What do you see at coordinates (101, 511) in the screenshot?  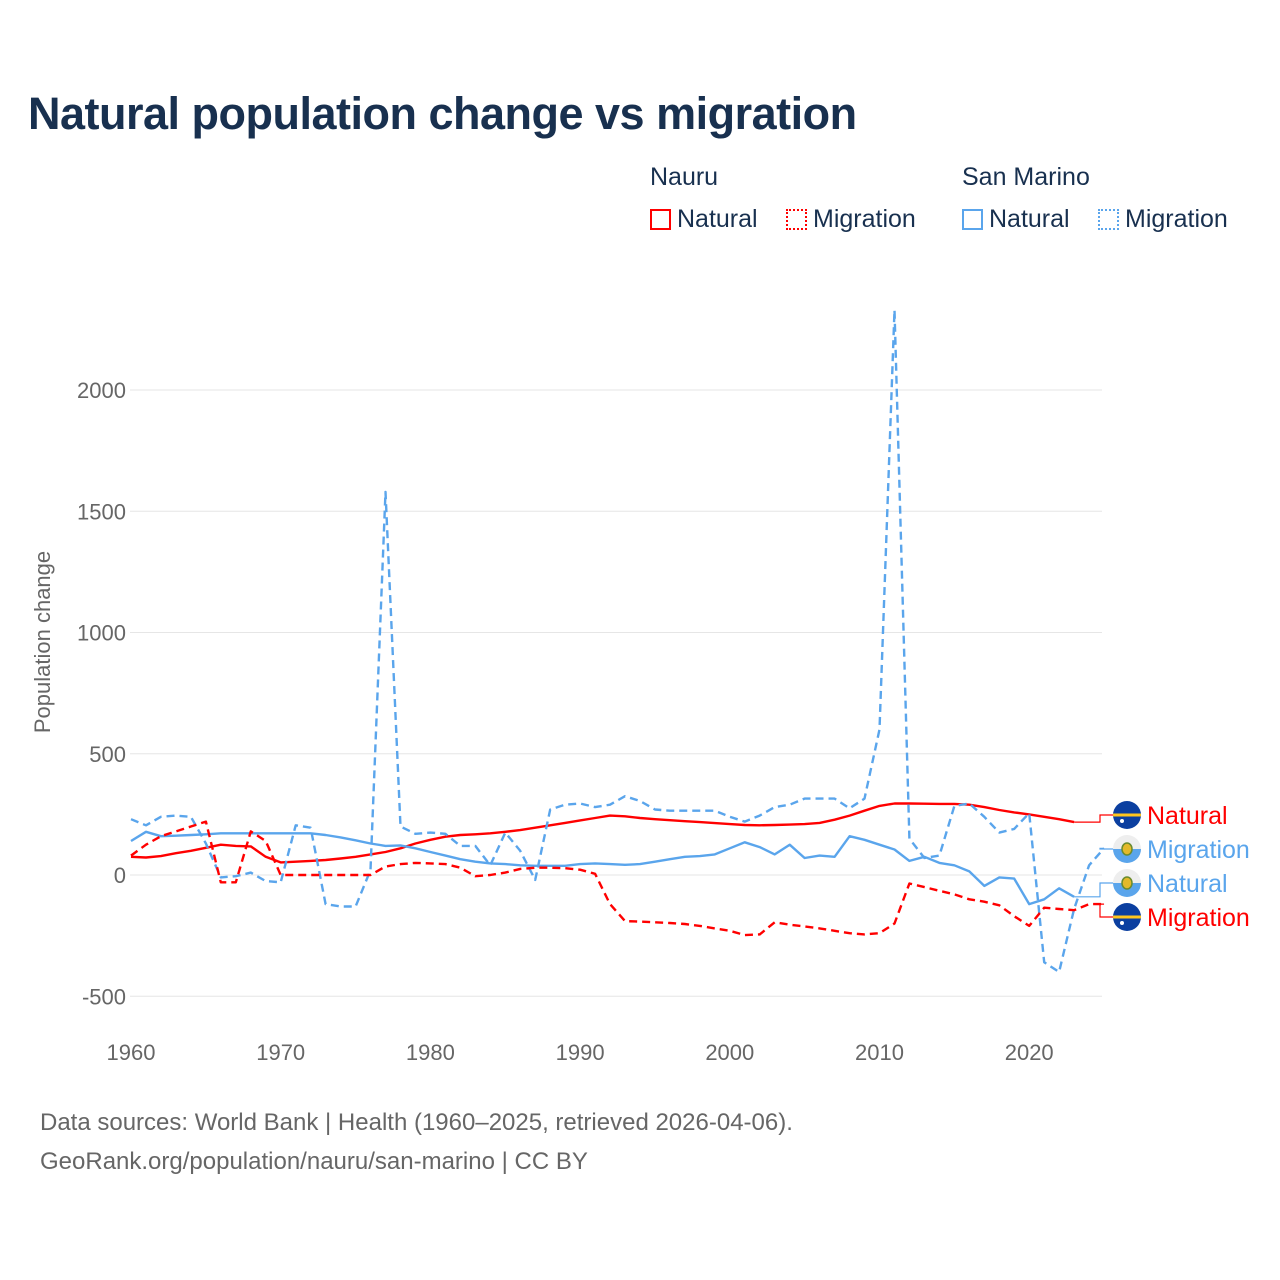 I see `y-tick-label: 1500` at bounding box center [101, 511].